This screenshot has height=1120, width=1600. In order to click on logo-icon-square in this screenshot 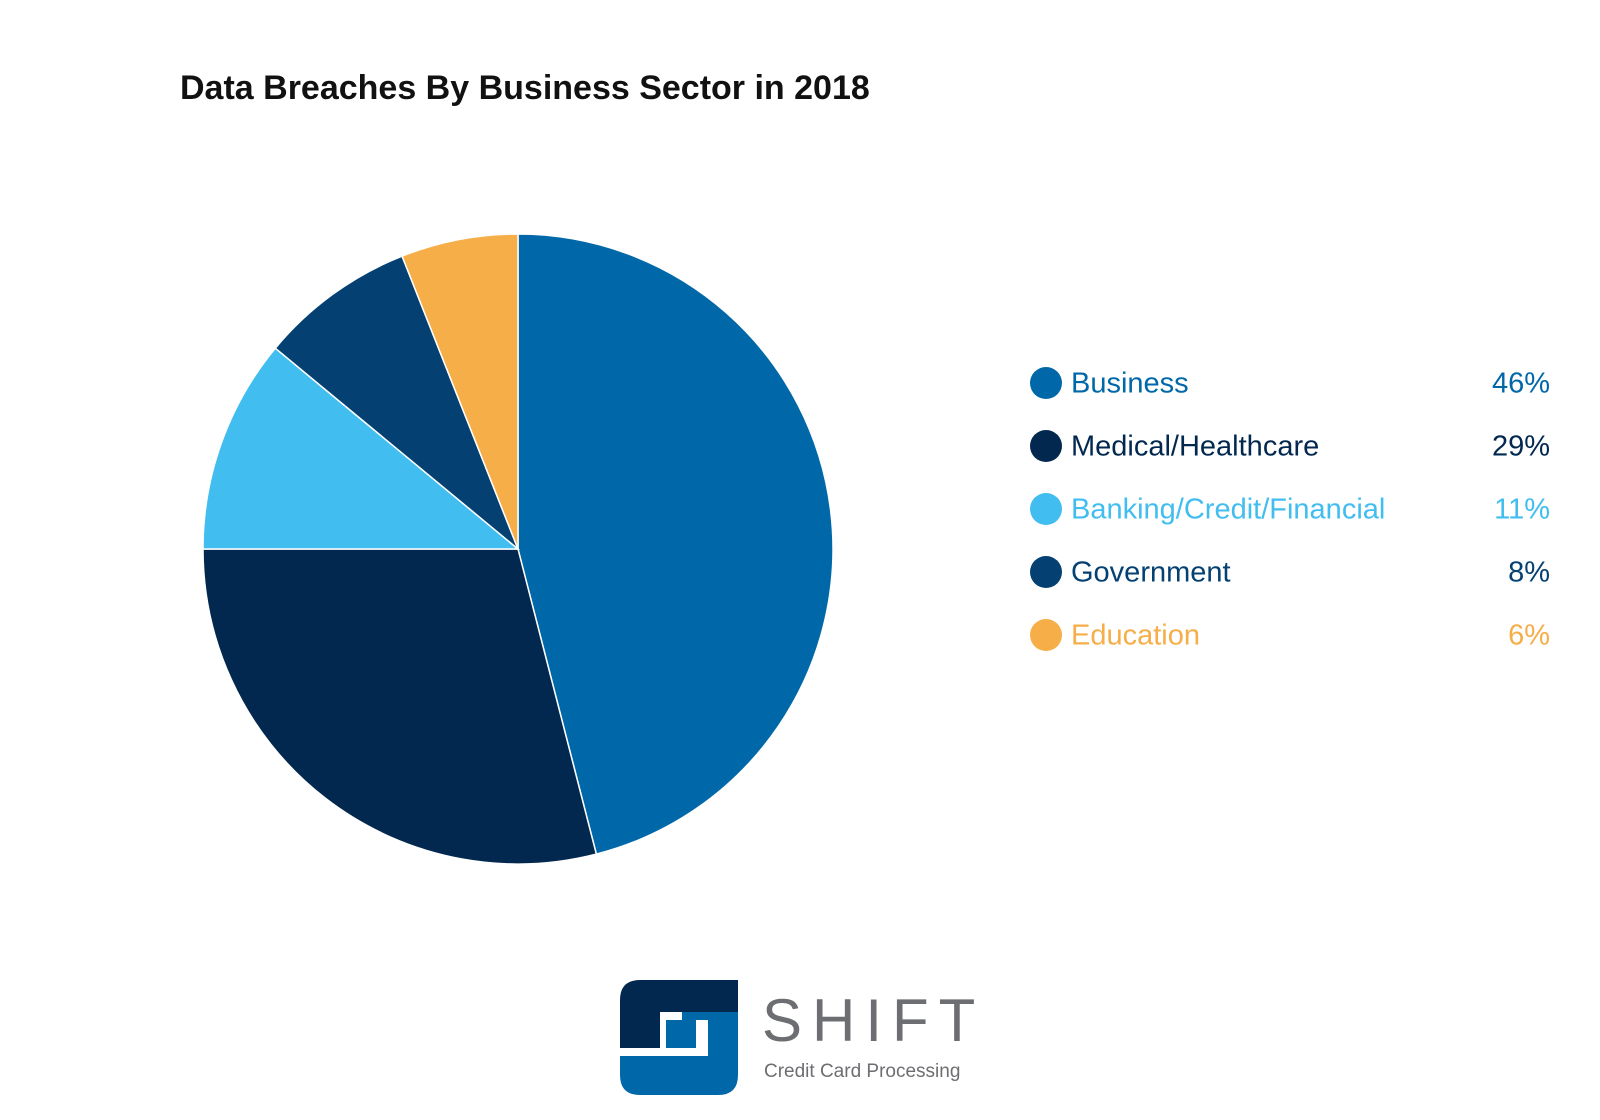, I will do `click(681, 1034)`.